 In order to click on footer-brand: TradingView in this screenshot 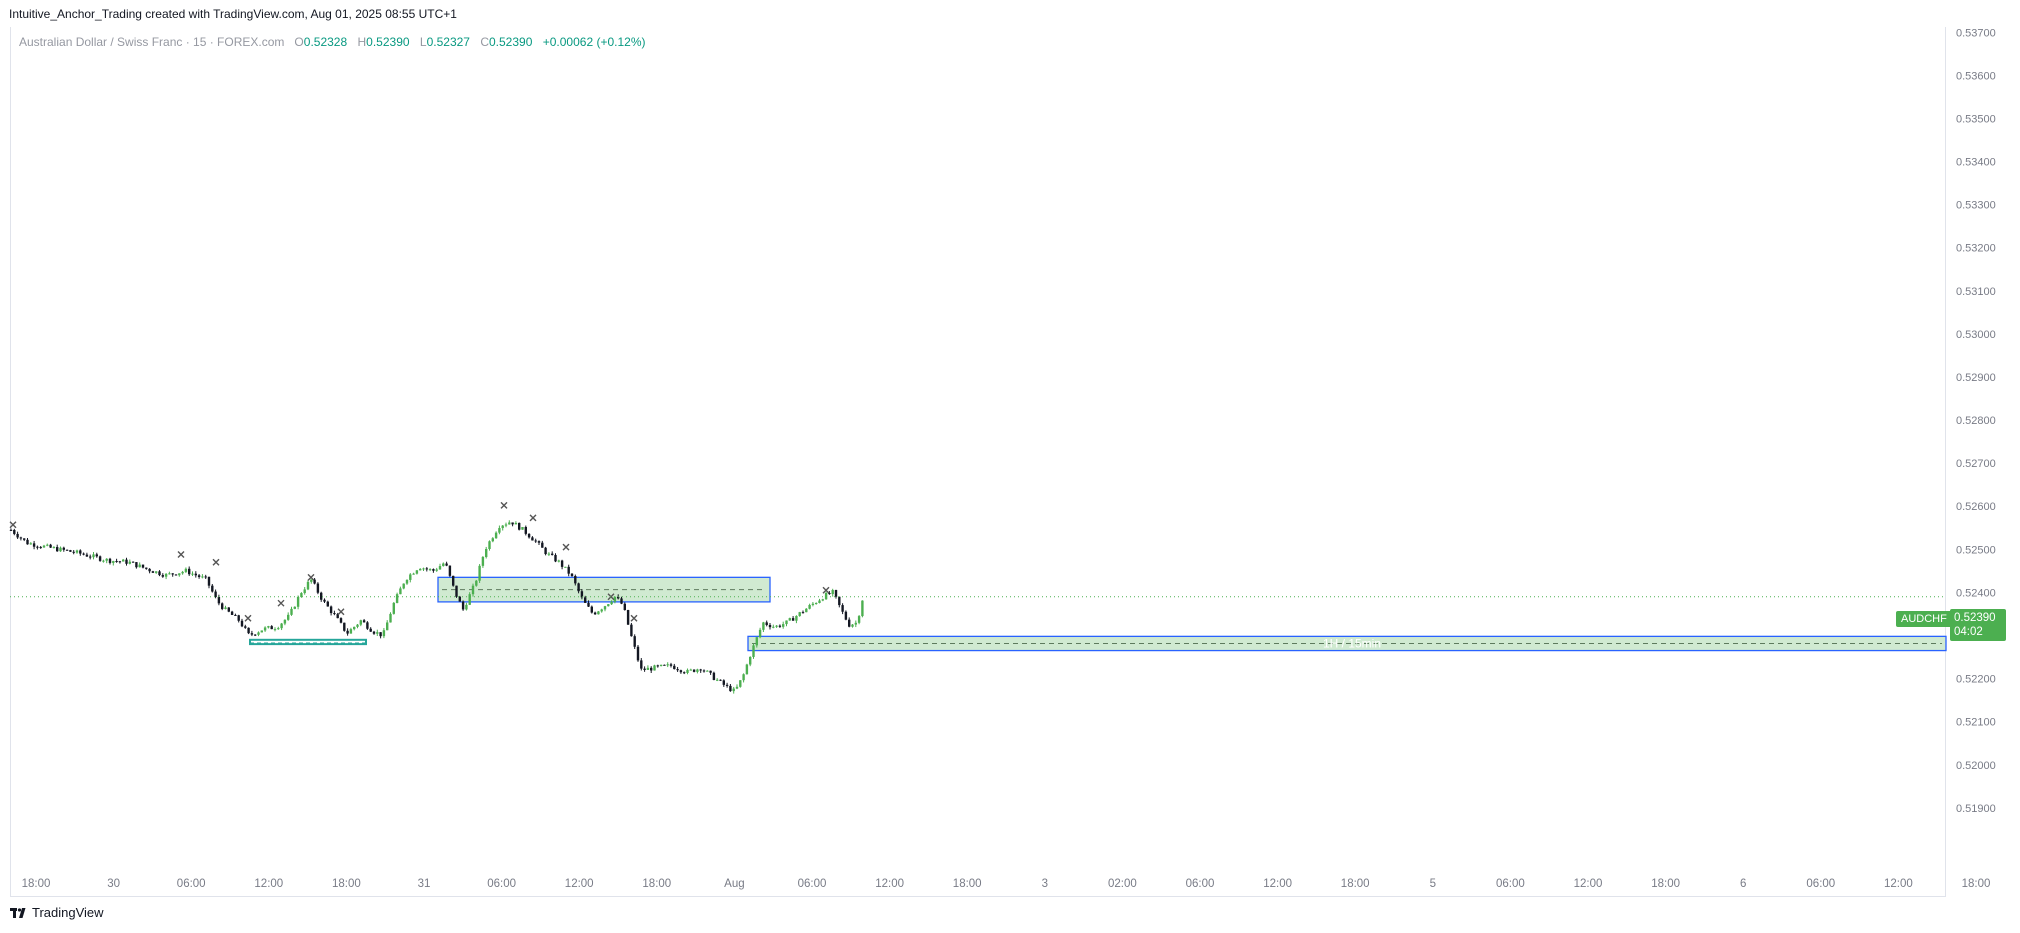, I will do `click(57, 912)`.